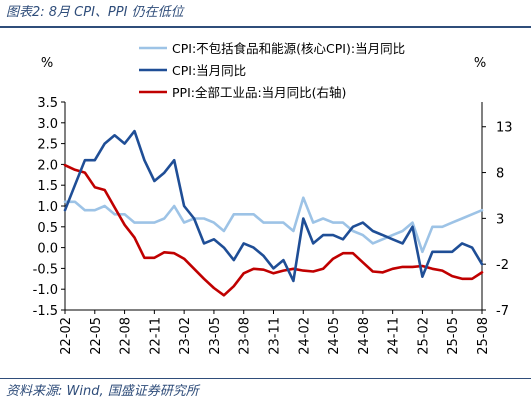 This screenshot has width=531, height=406. What do you see at coordinates (45, 311) in the screenshot?
I see `left-tick-label: -1.5` at bounding box center [45, 311].